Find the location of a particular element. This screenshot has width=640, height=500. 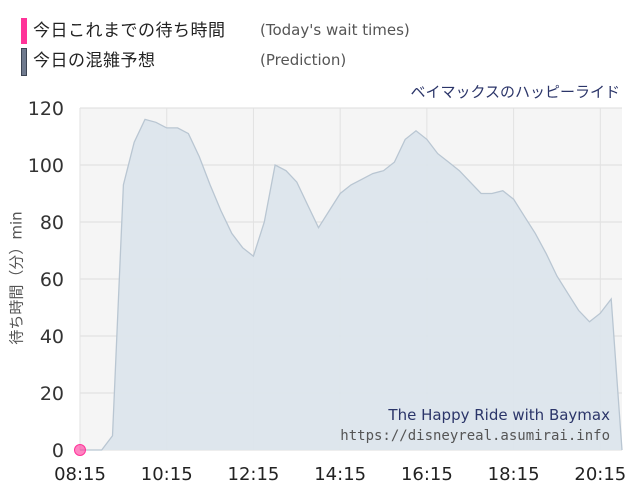

x-tick-label: 14:15 is located at coordinates (340, 474).